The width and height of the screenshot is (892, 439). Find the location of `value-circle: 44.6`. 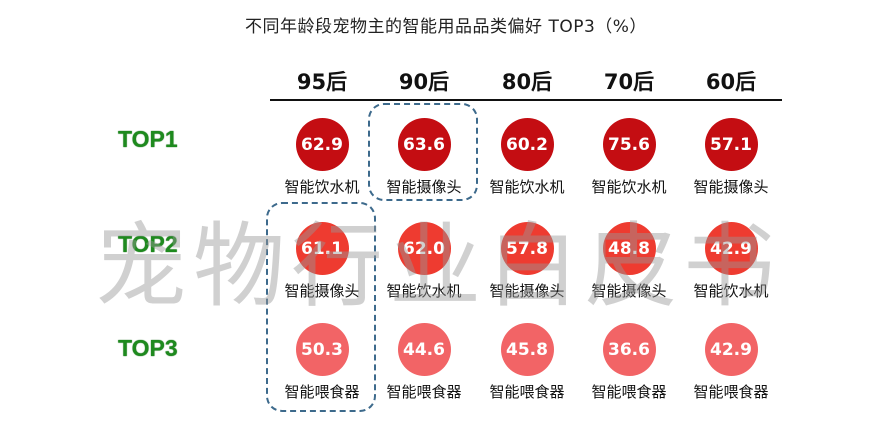

value-circle: 44.6 is located at coordinates (424, 349).